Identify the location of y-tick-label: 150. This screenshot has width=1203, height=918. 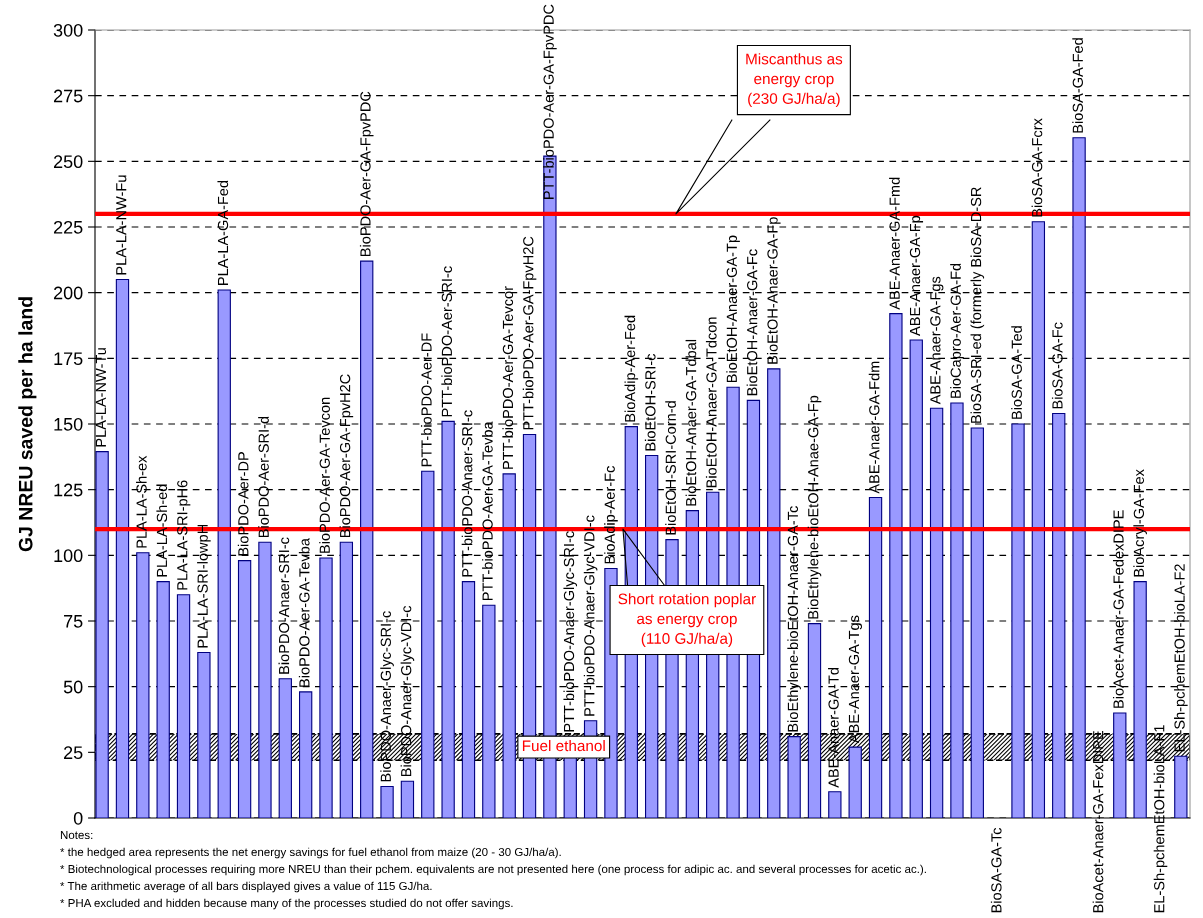
(68, 424).